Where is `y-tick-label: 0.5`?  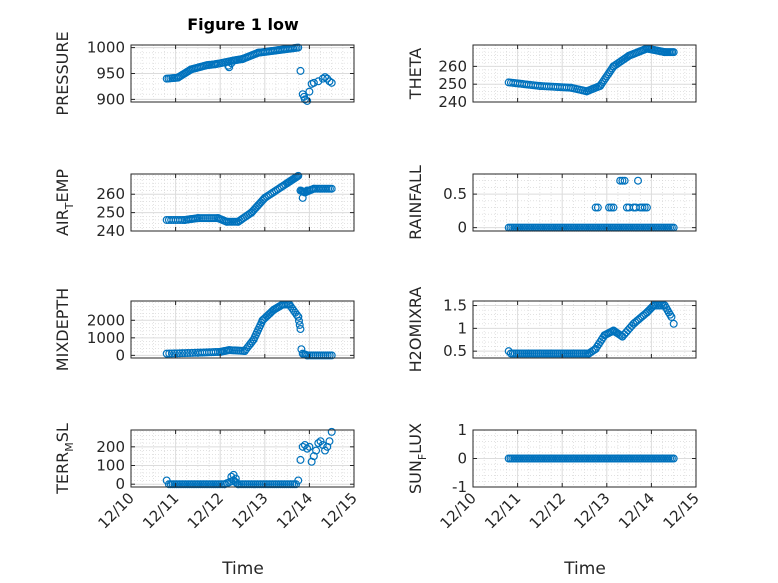 y-tick-label: 0.5 is located at coordinates (455, 194).